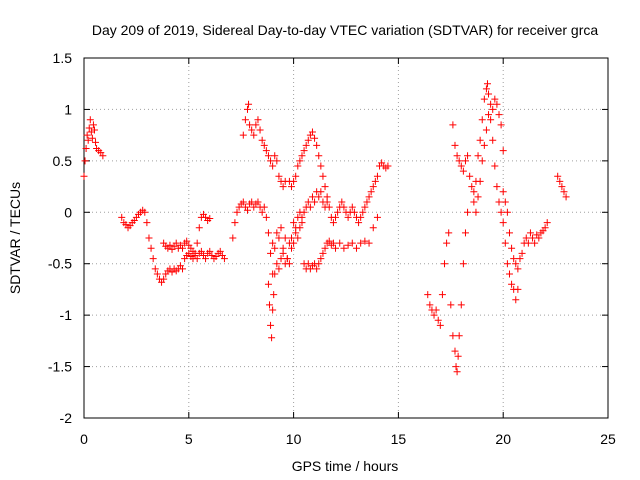 This screenshot has width=640, height=480. What do you see at coordinates (189, 439) in the screenshot?
I see `x-tick-label: 5` at bounding box center [189, 439].